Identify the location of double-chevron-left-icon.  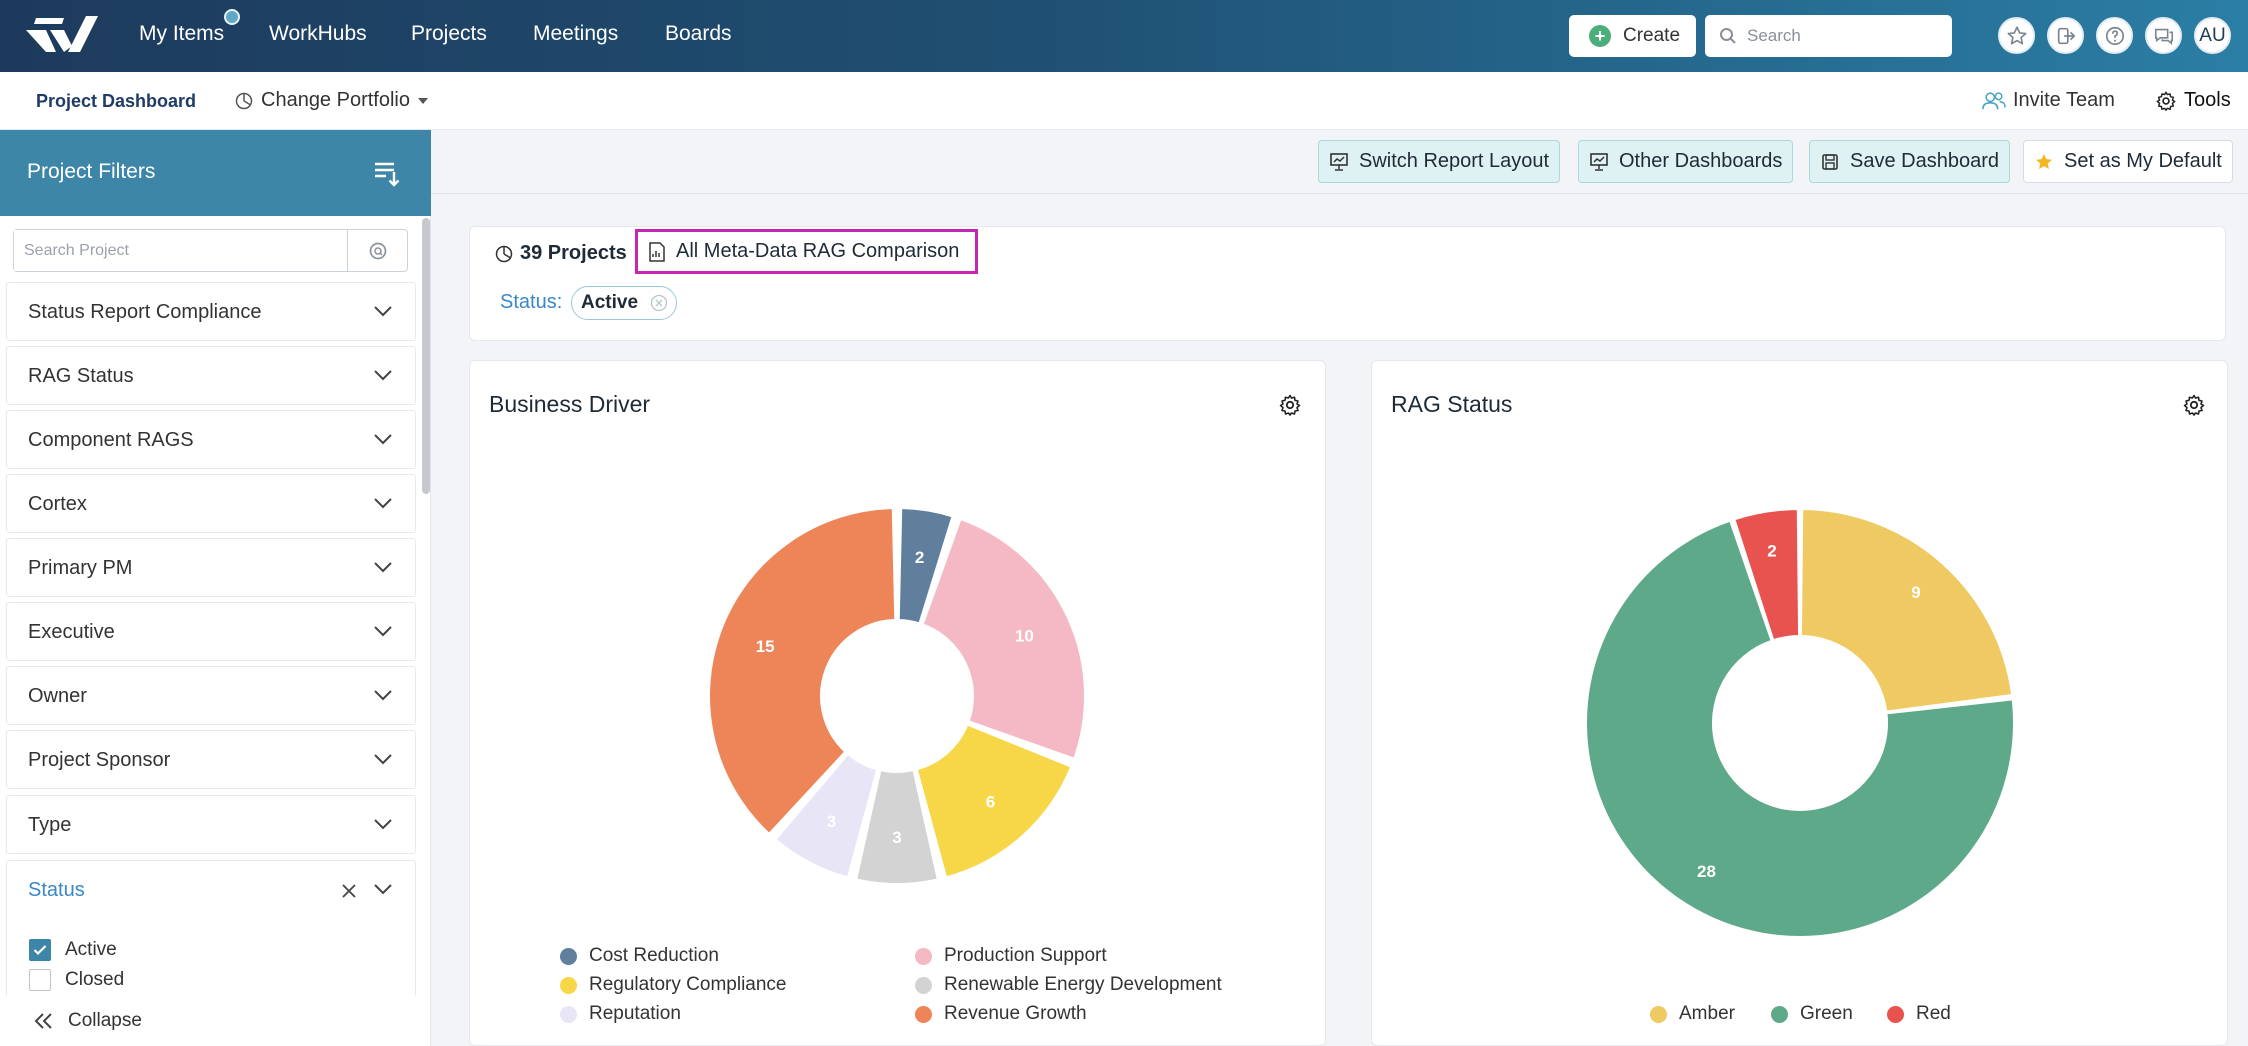
(43, 1021).